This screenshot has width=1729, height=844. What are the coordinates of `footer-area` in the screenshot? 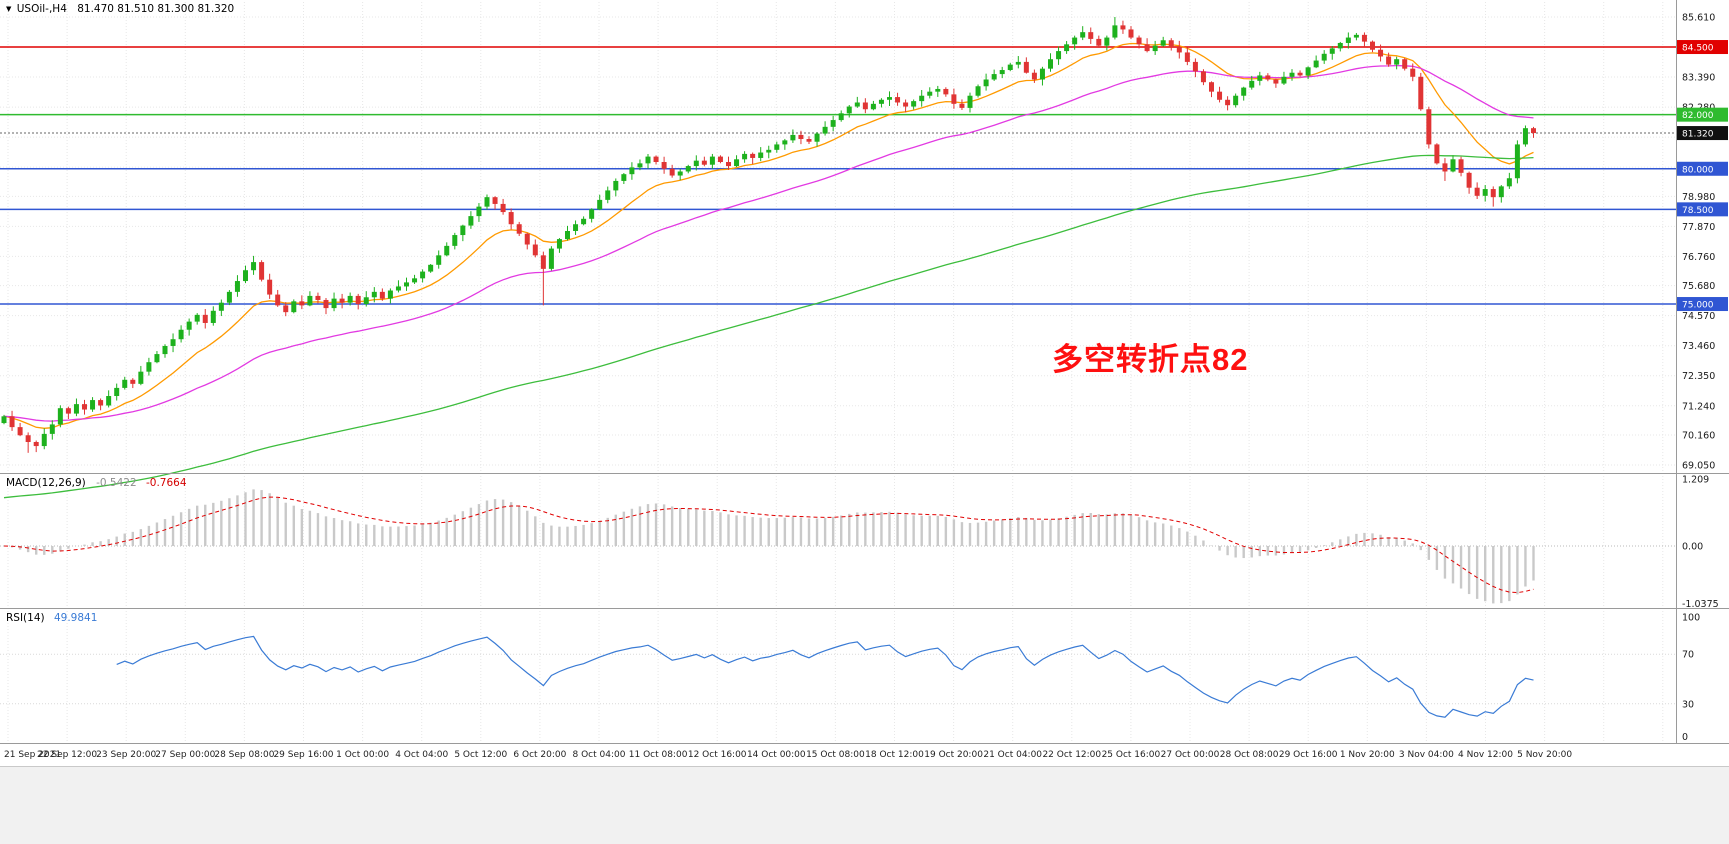 It's located at (864, 805).